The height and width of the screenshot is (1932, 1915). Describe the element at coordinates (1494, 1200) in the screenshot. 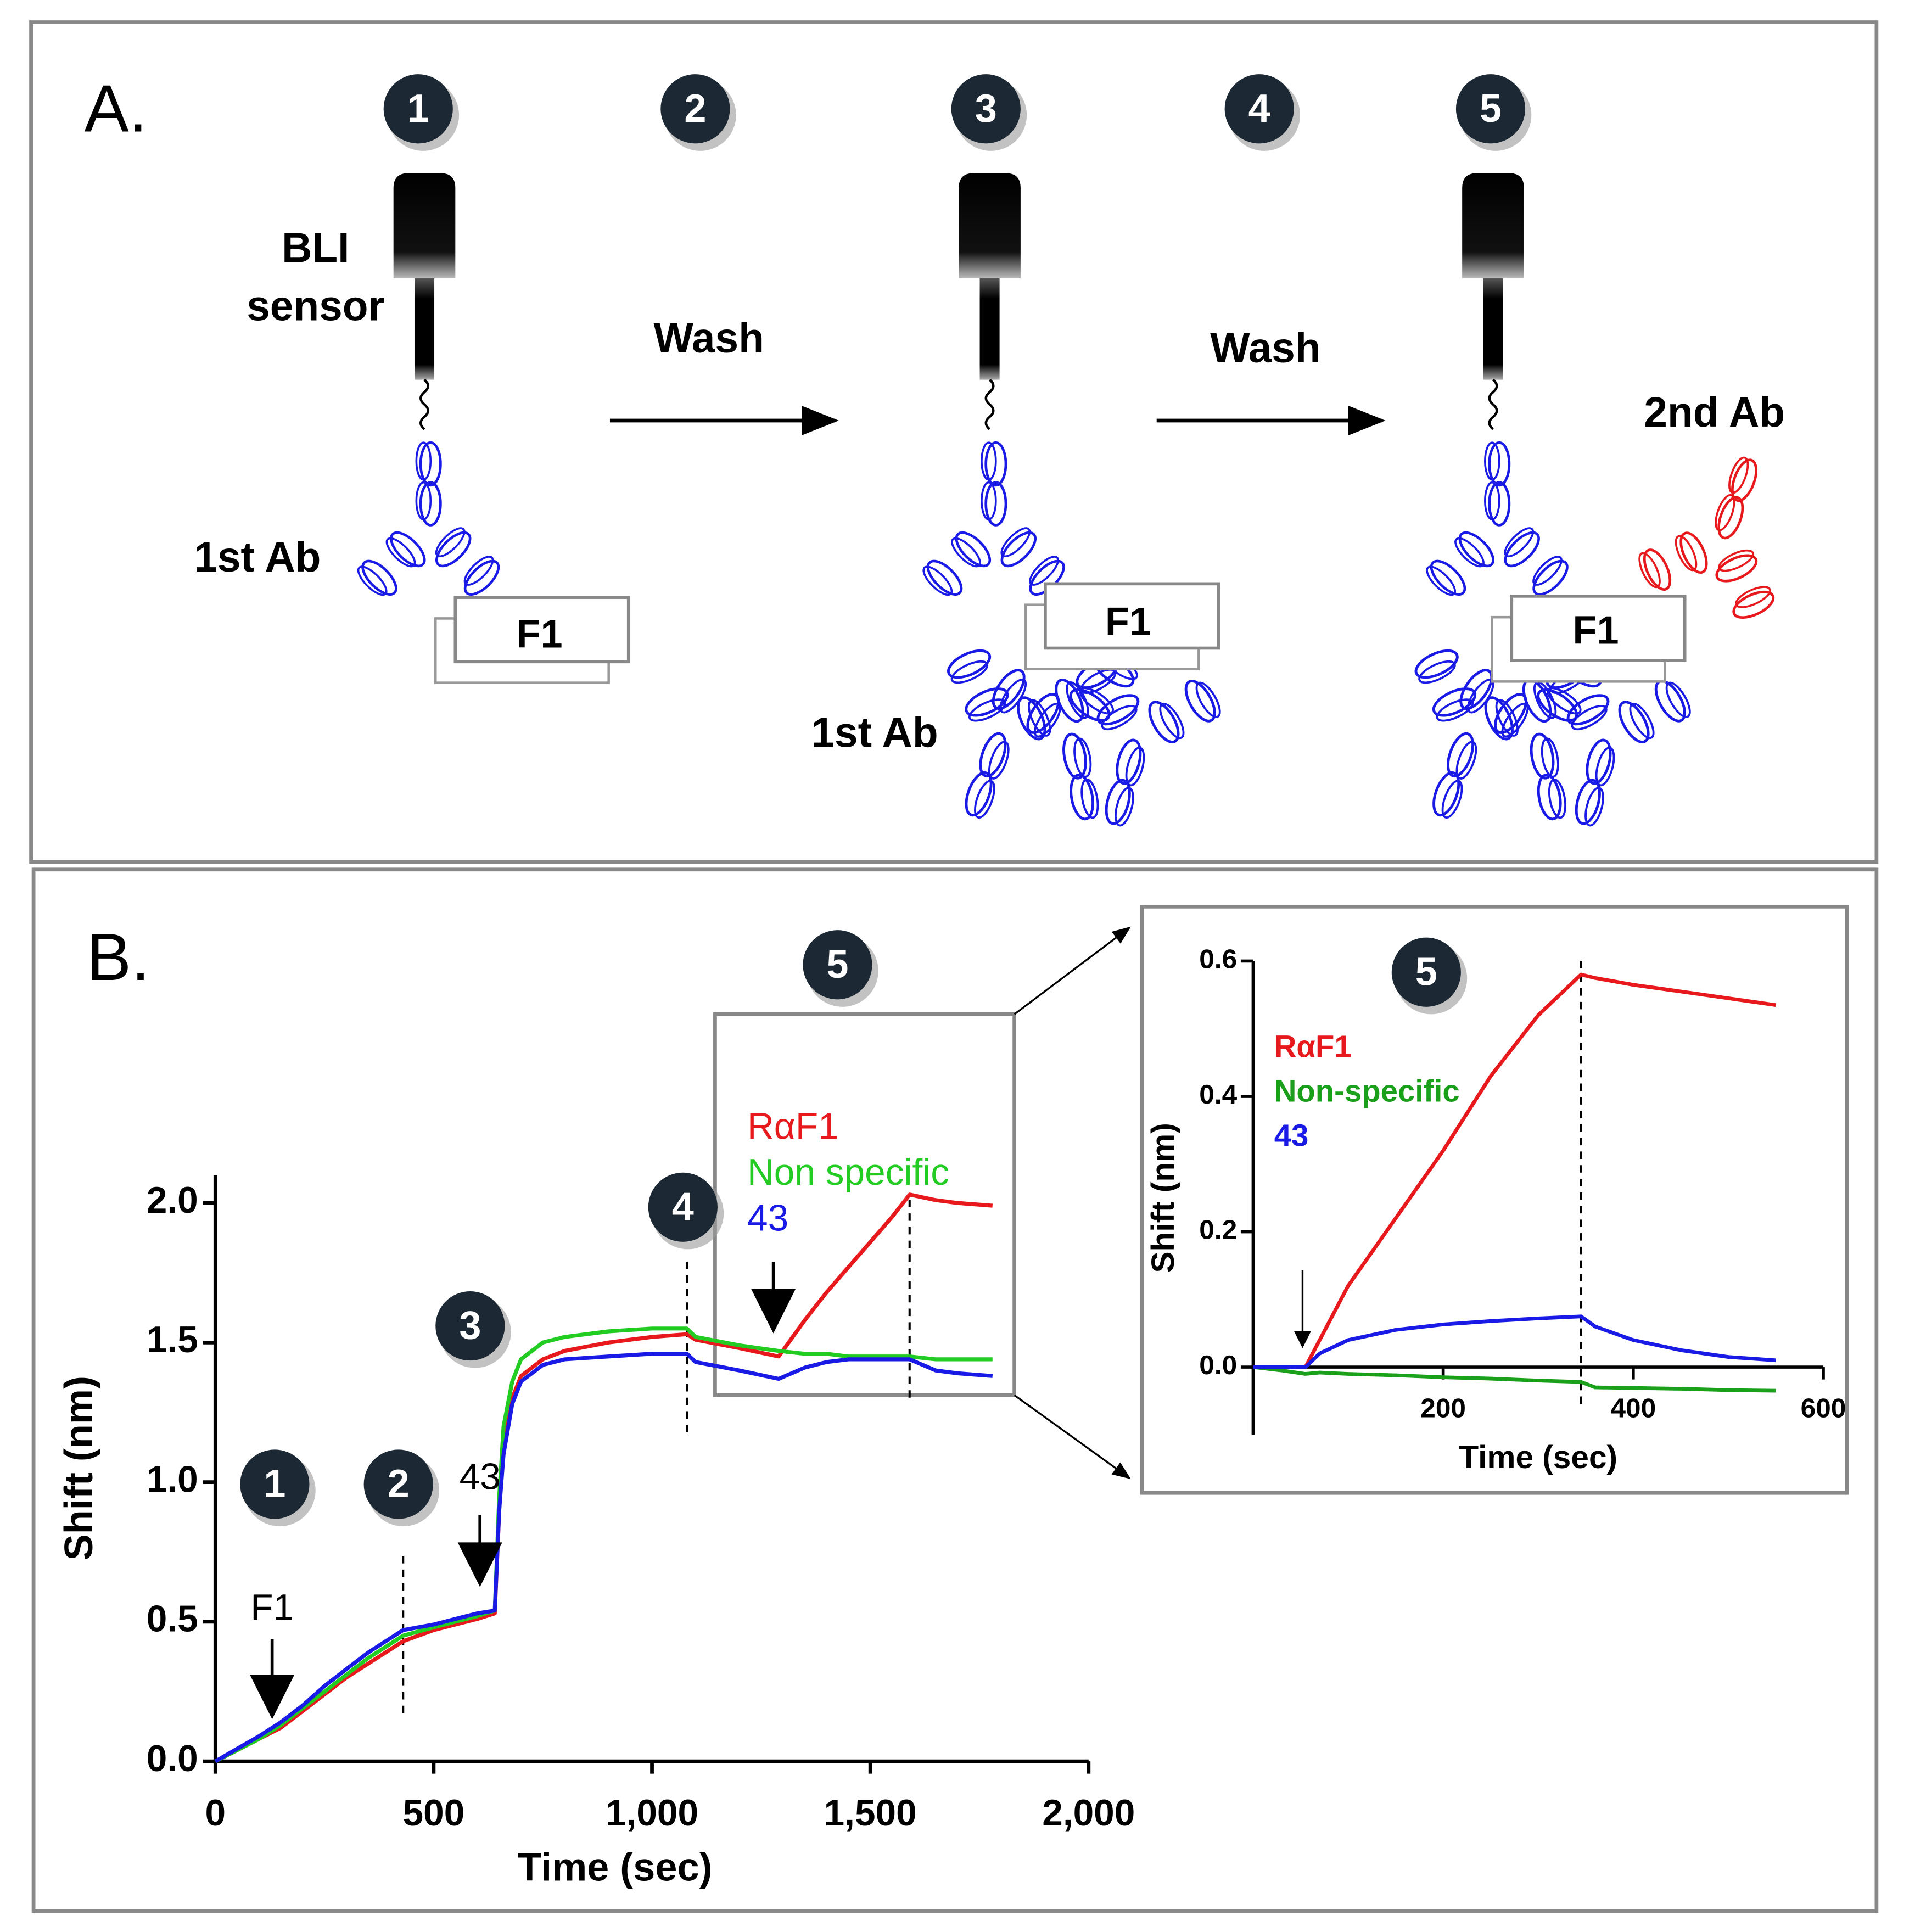

I see `inset-frame` at that location.